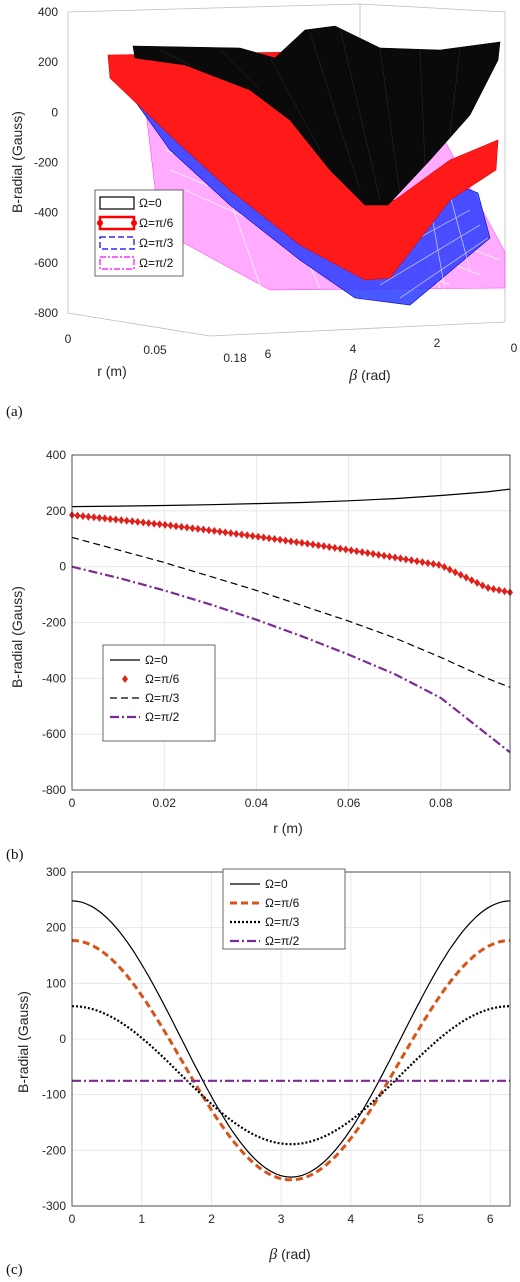  Describe the element at coordinates (211, 1219) in the screenshot. I see `x-tick-label: 2` at that location.